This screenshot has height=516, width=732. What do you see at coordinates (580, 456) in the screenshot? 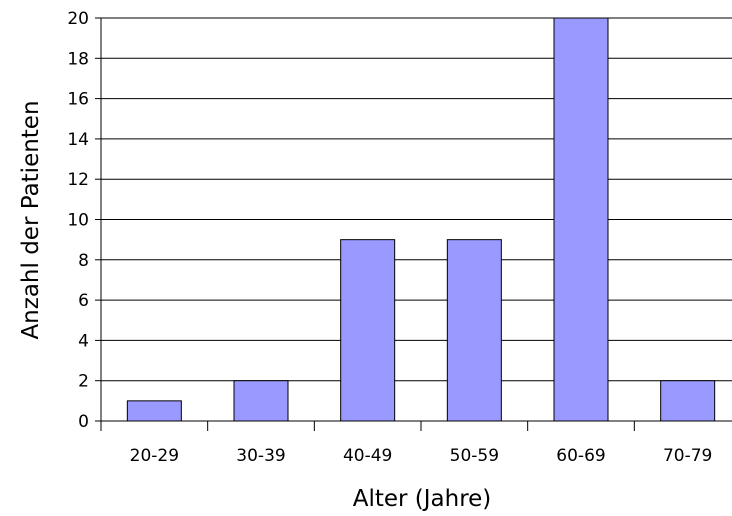
I see `x-tick-label: 60-69` at bounding box center [580, 456].